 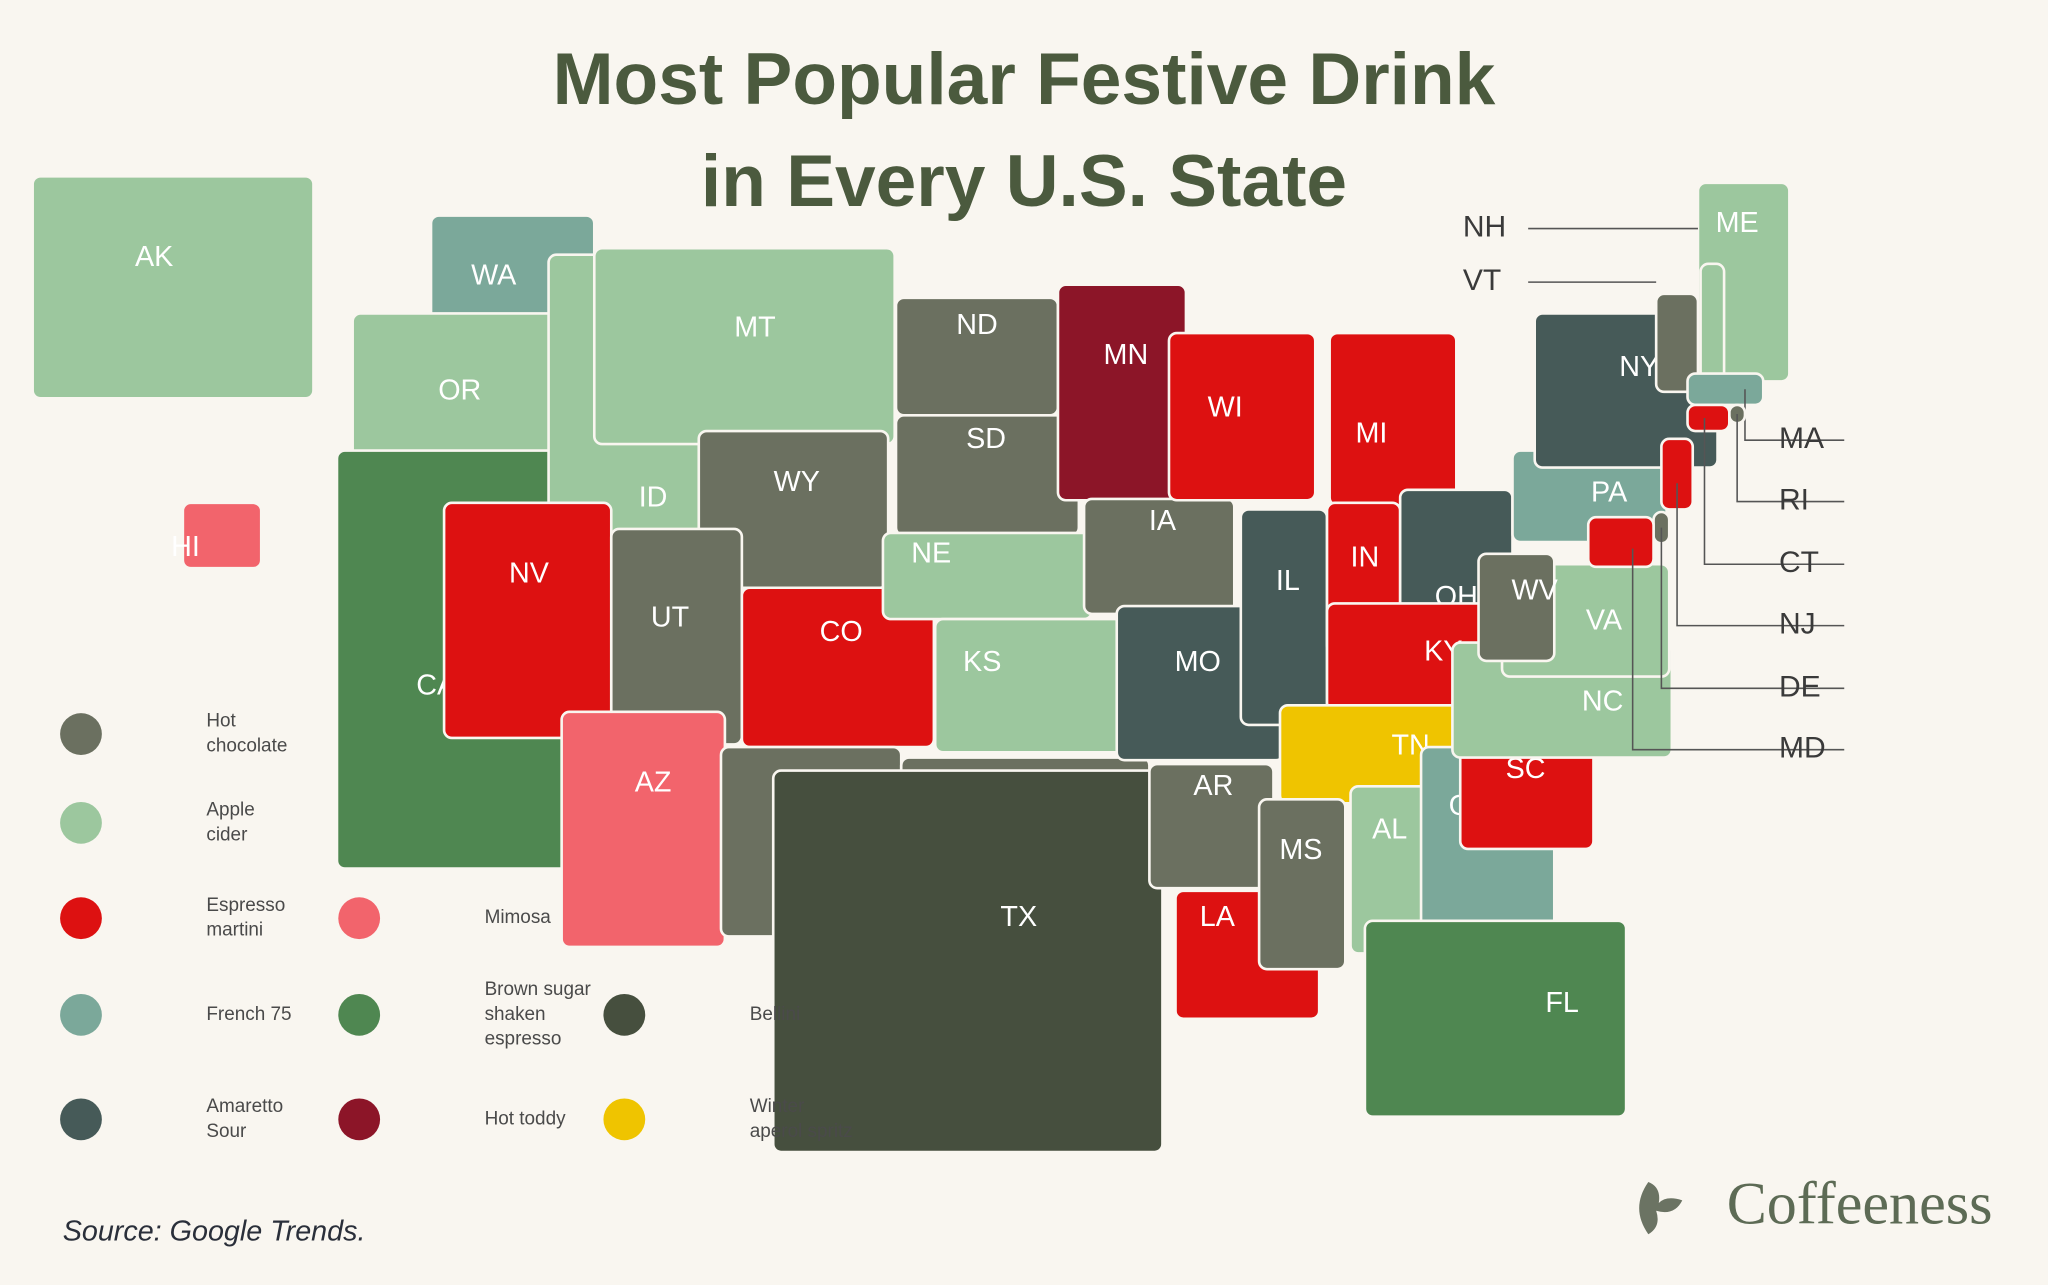 I want to click on legend-label: Brown sugar, so click(x=538, y=989).